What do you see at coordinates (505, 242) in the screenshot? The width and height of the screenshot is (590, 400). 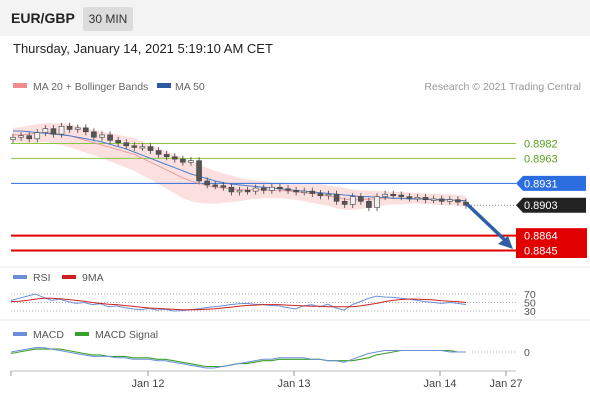 I see `forecast-arrow-head` at bounding box center [505, 242].